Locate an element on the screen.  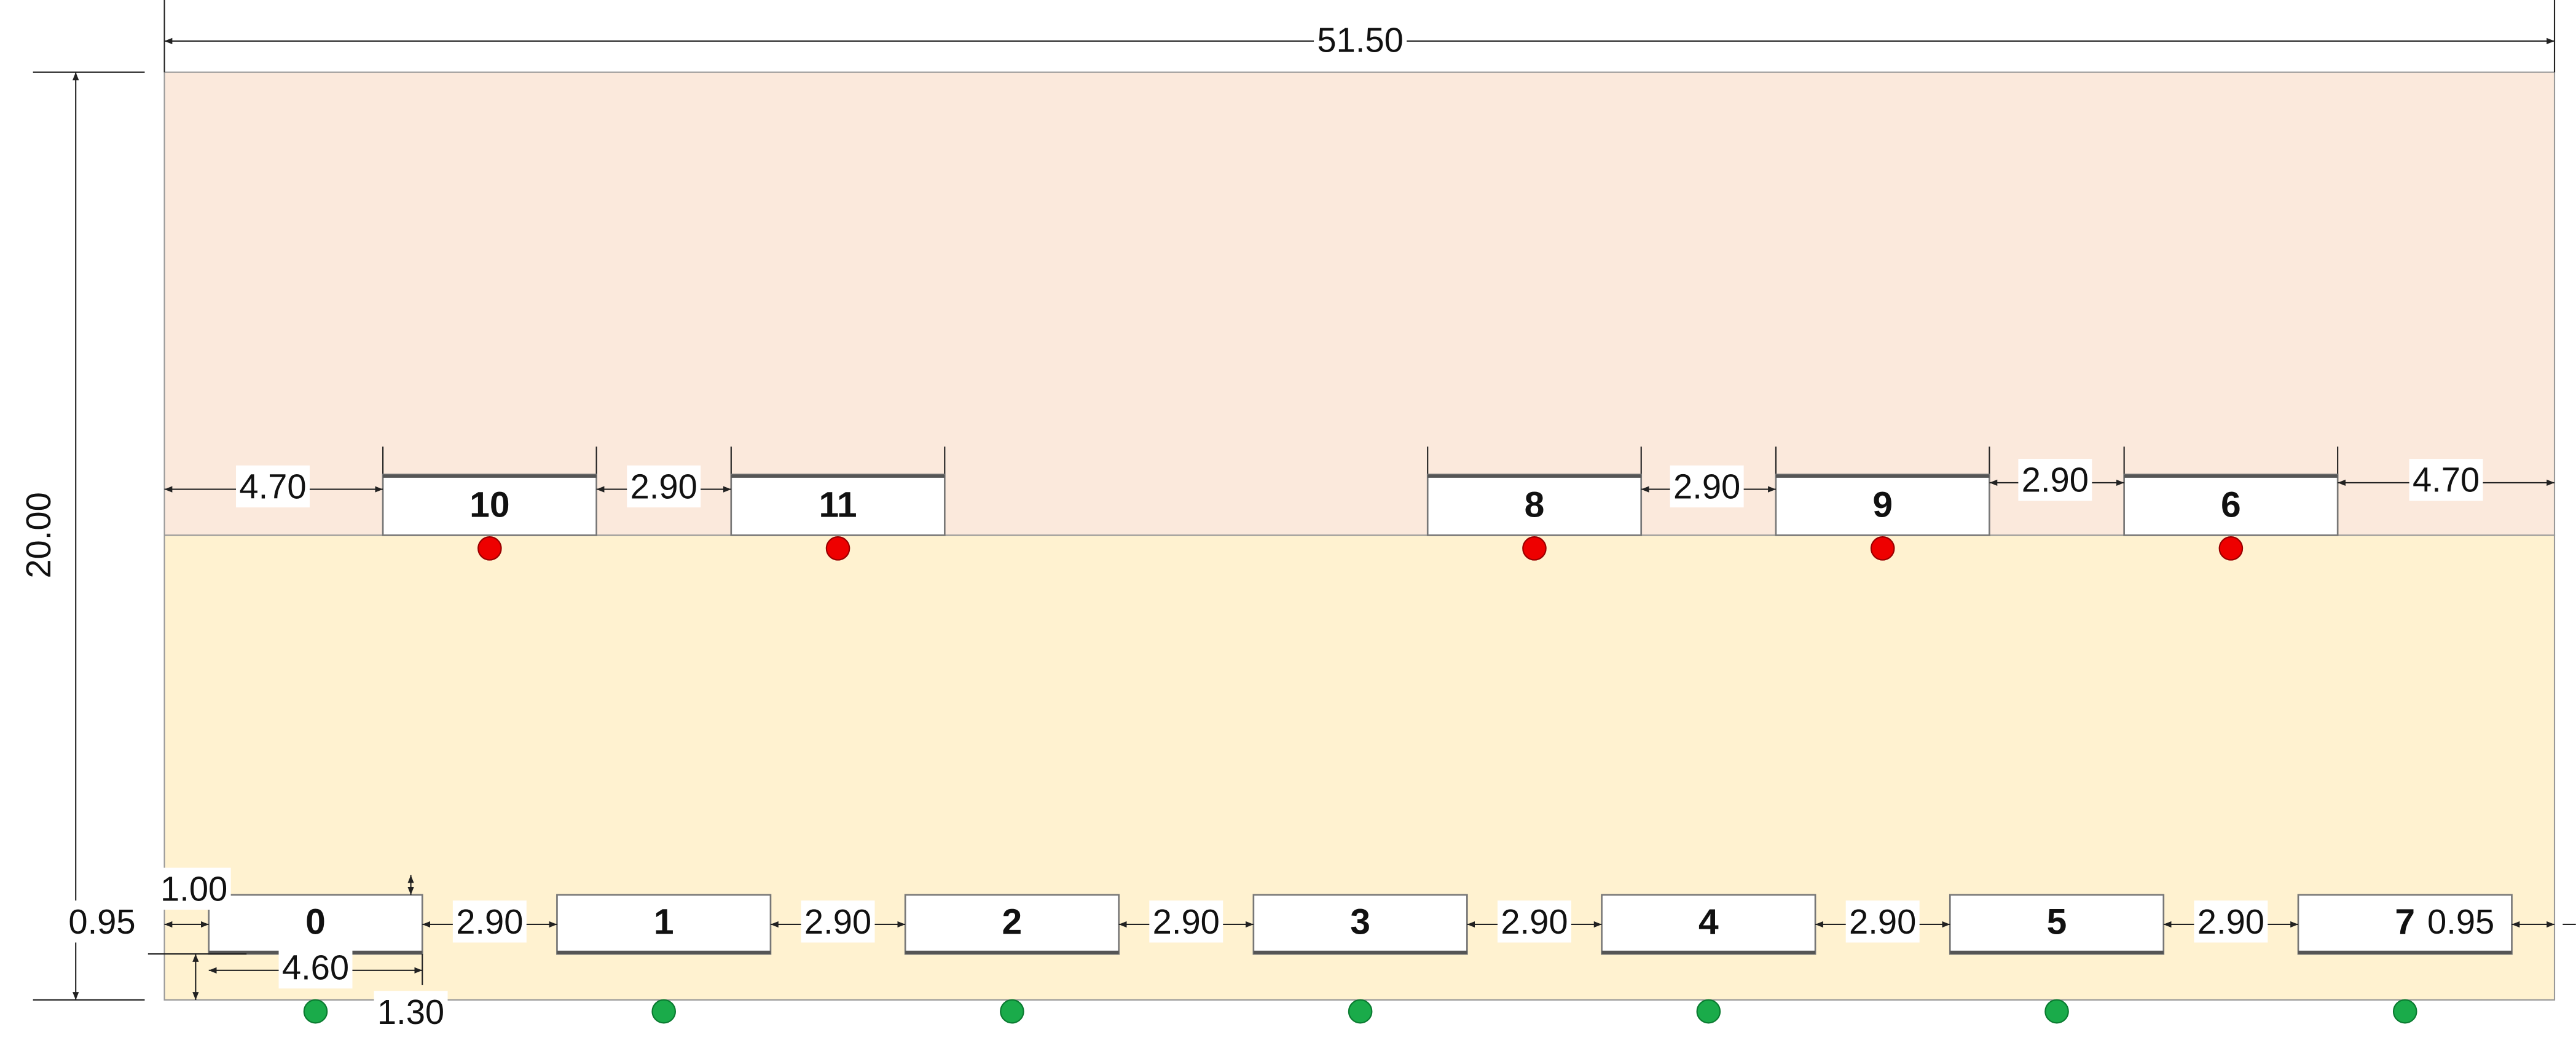
box-label: 0 is located at coordinates (315, 922).